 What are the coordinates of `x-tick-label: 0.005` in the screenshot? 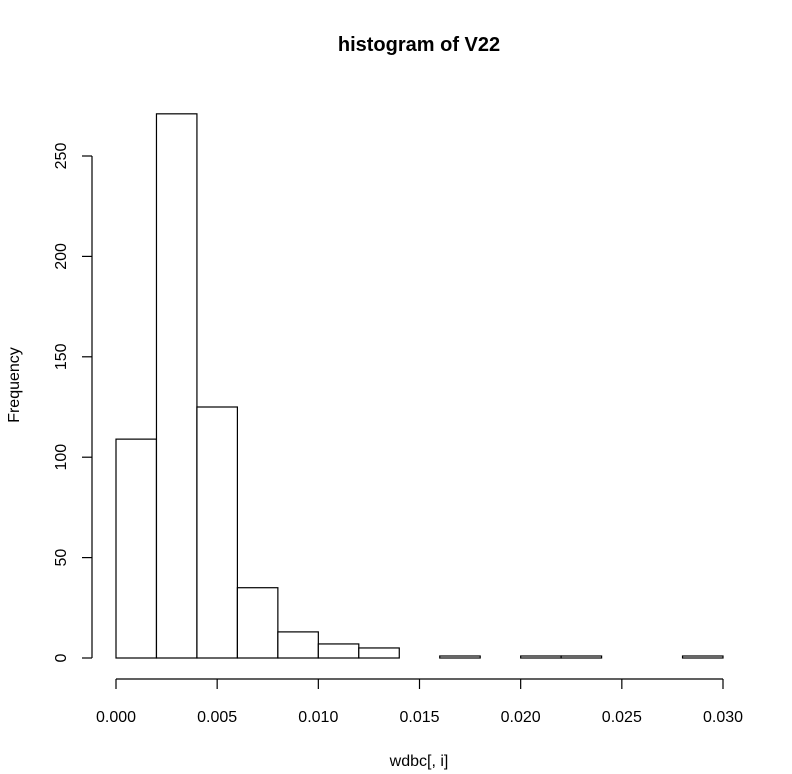 It's located at (217, 717).